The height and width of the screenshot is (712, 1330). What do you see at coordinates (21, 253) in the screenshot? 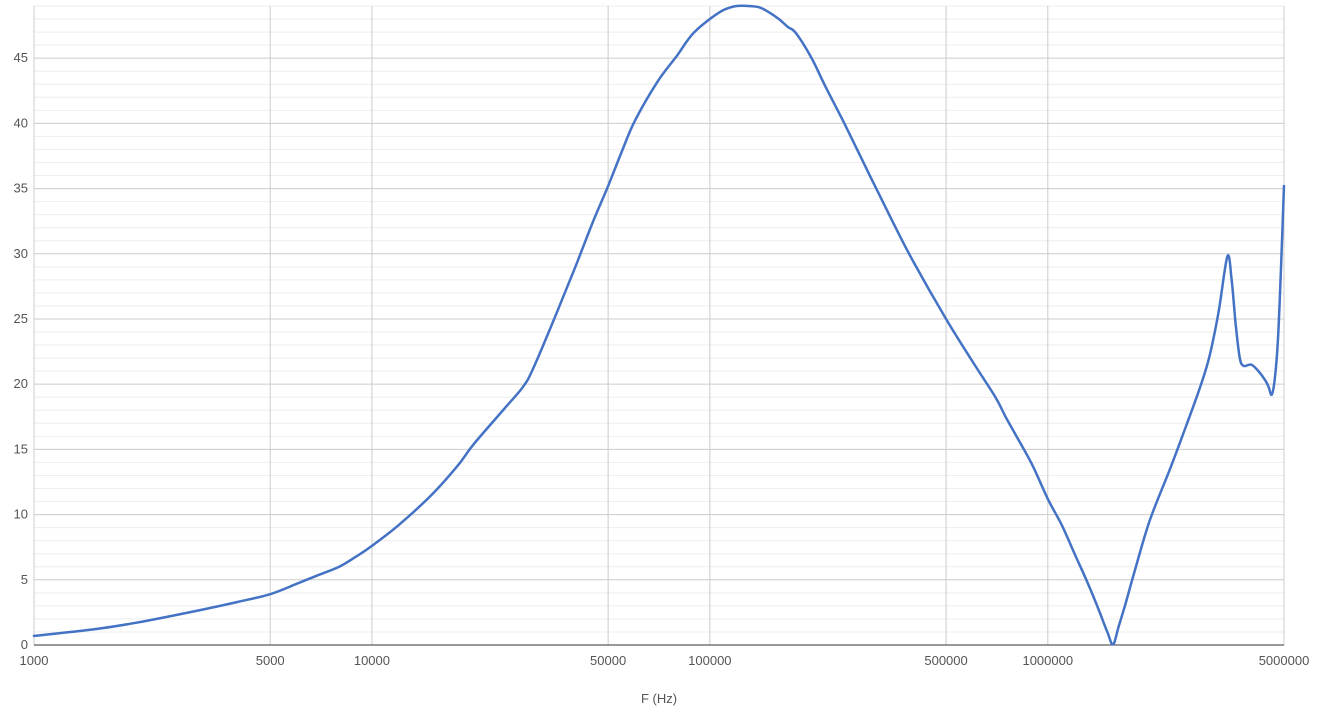
I see `y-tick-label: 30` at bounding box center [21, 253].